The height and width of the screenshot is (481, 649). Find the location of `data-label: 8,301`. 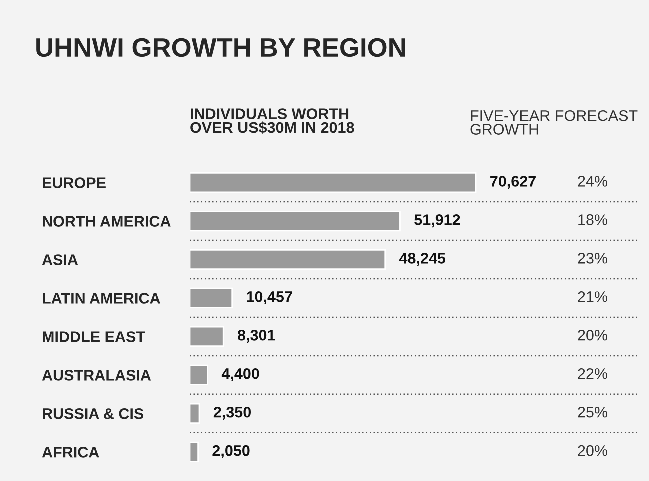

data-label: 8,301 is located at coordinates (257, 337).